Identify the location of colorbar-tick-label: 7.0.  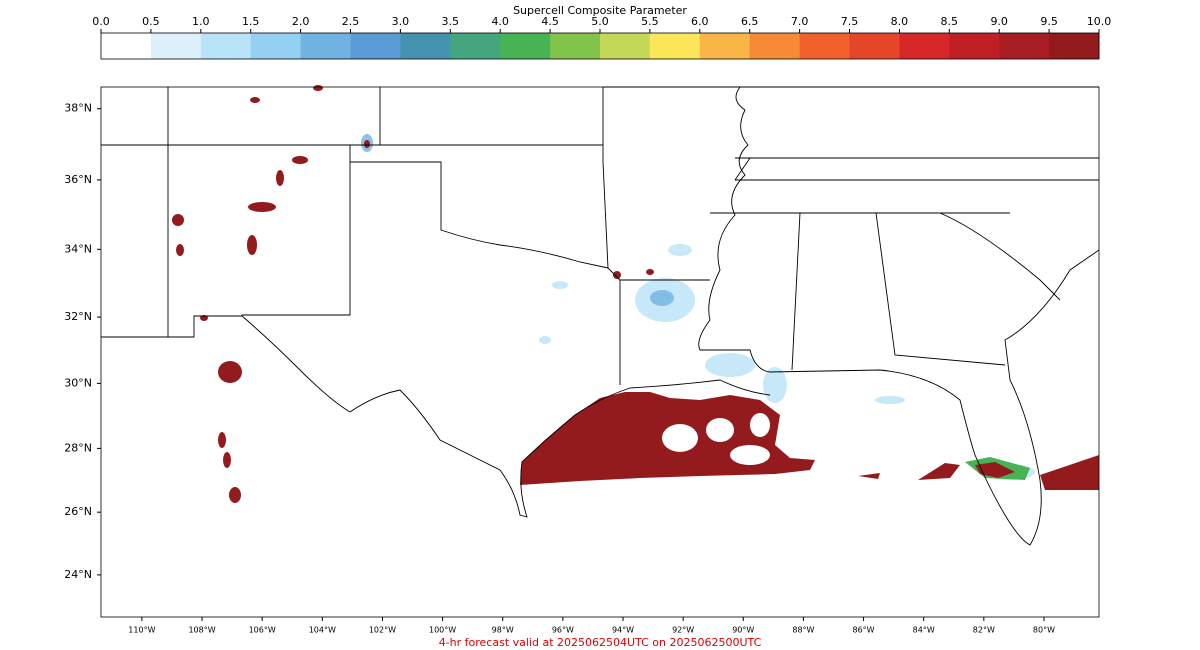
(800, 21).